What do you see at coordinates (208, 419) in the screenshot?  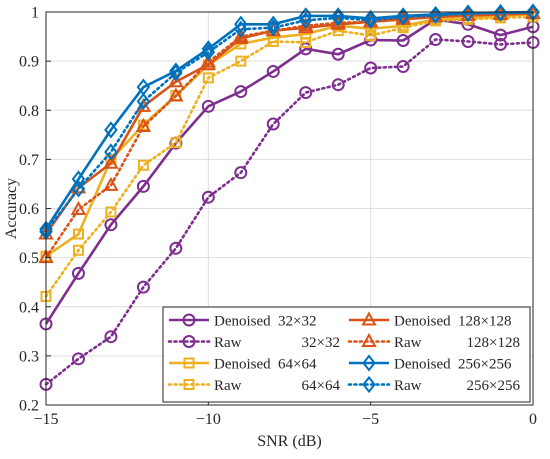 I see `x-tick-label: −10` at bounding box center [208, 419].